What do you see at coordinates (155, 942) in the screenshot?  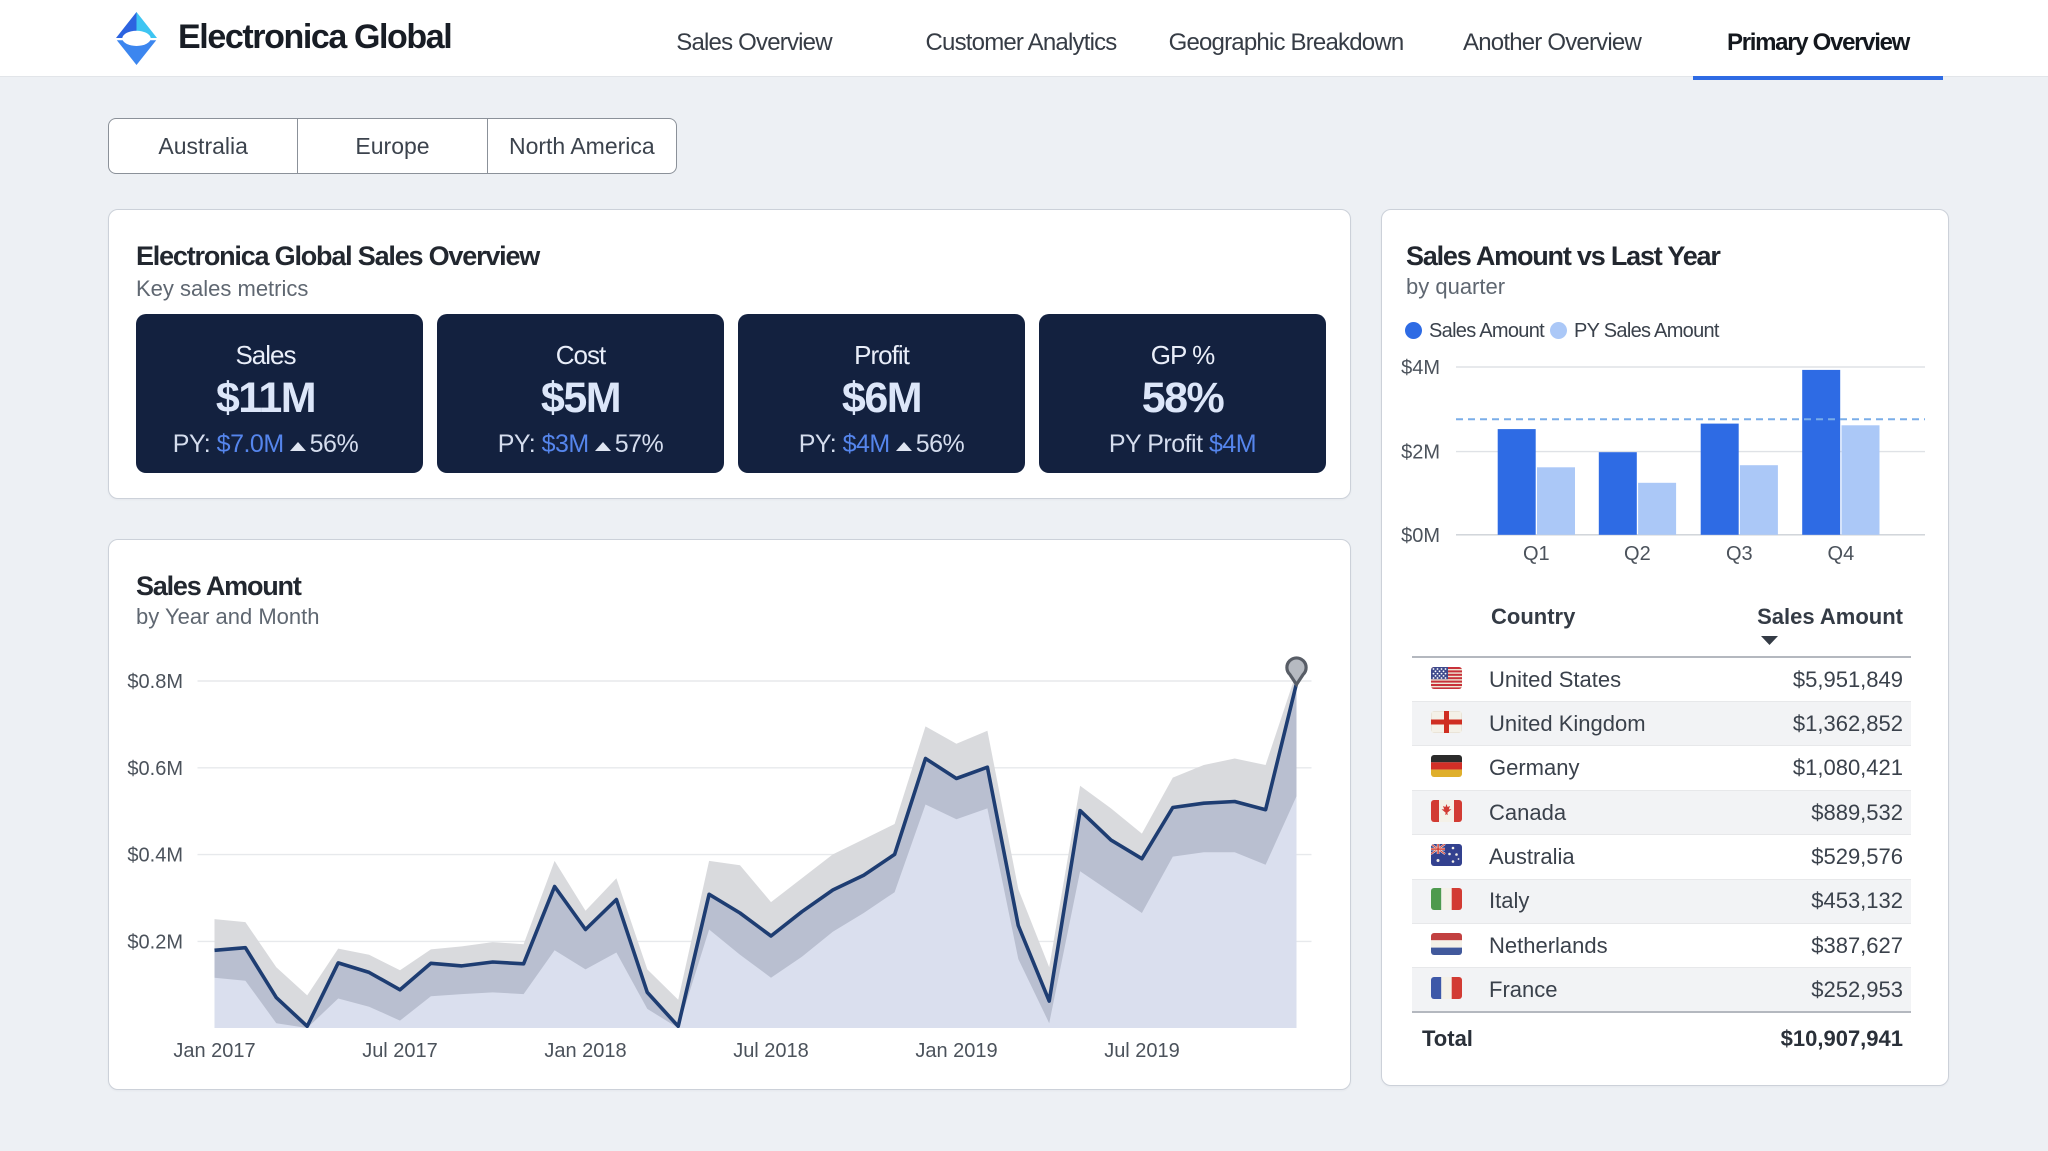 I see `svg-text: $0.2M` at bounding box center [155, 942].